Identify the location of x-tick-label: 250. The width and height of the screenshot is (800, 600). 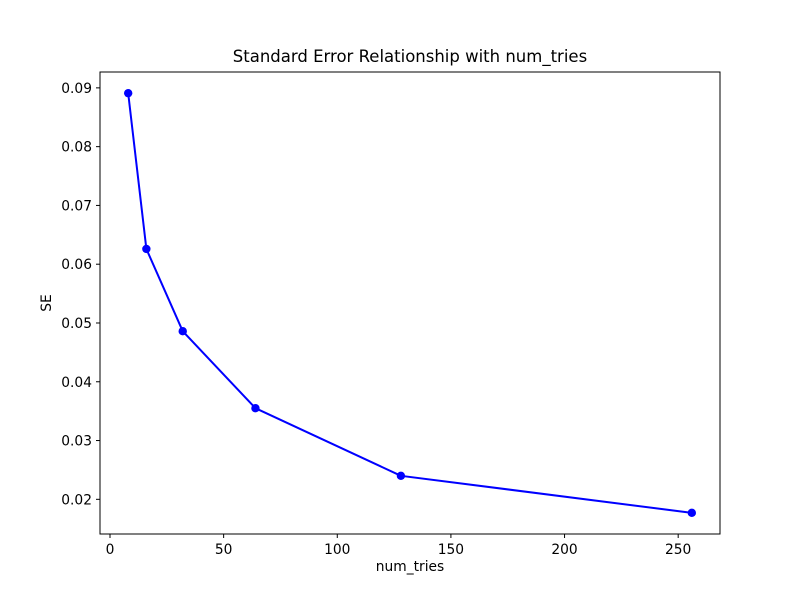
(678, 550).